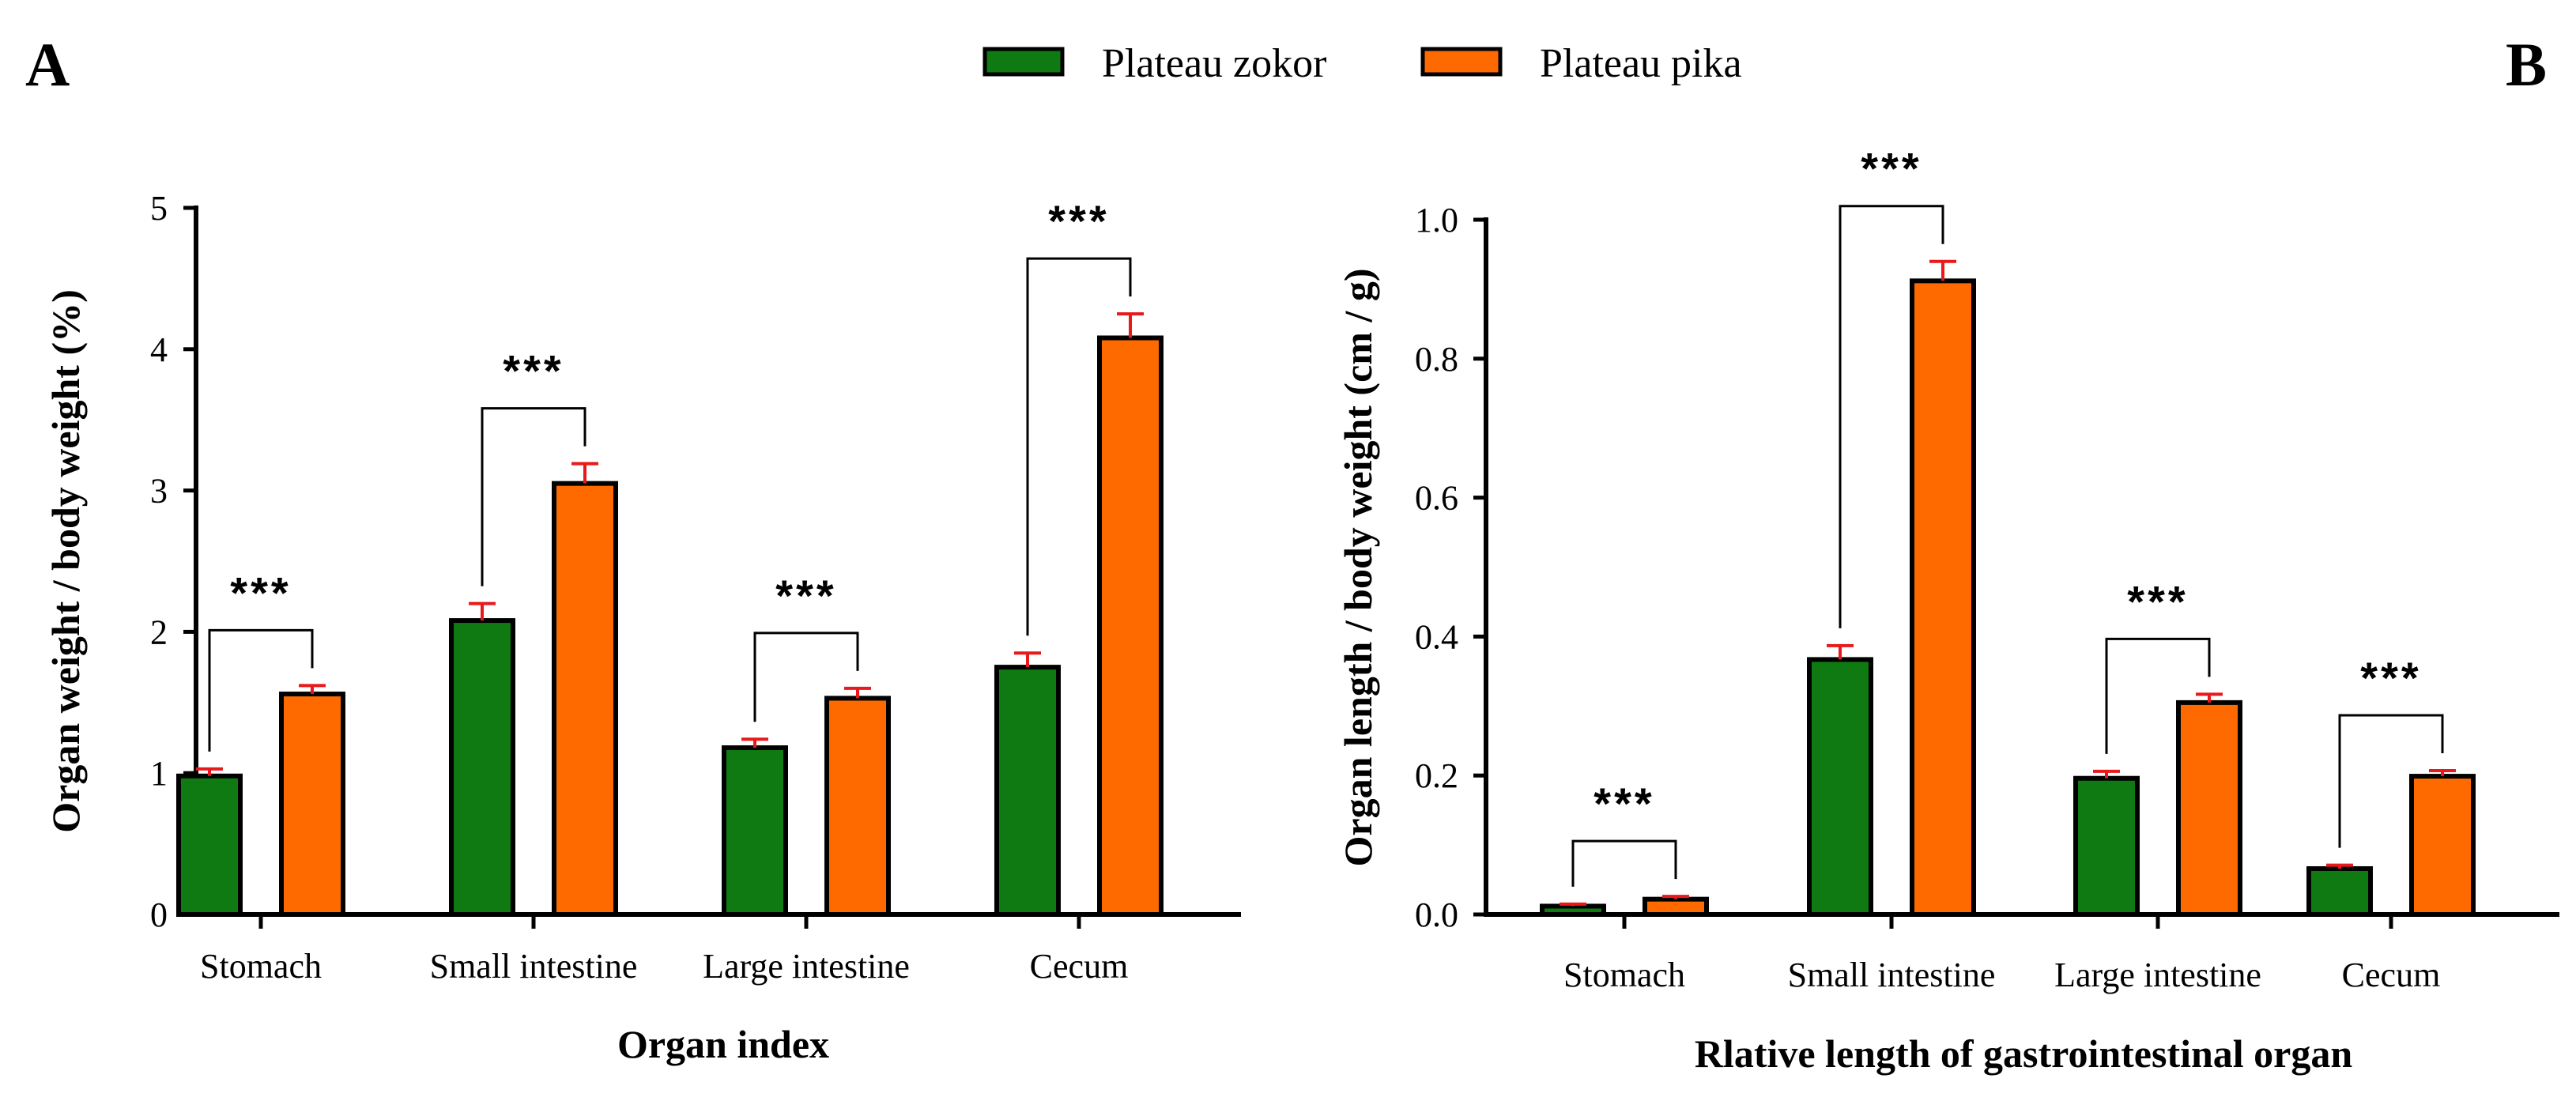  What do you see at coordinates (1436, 915) in the screenshot?
I see `y-tick-label-b: 0.0` at bounding box center [1436, 915].